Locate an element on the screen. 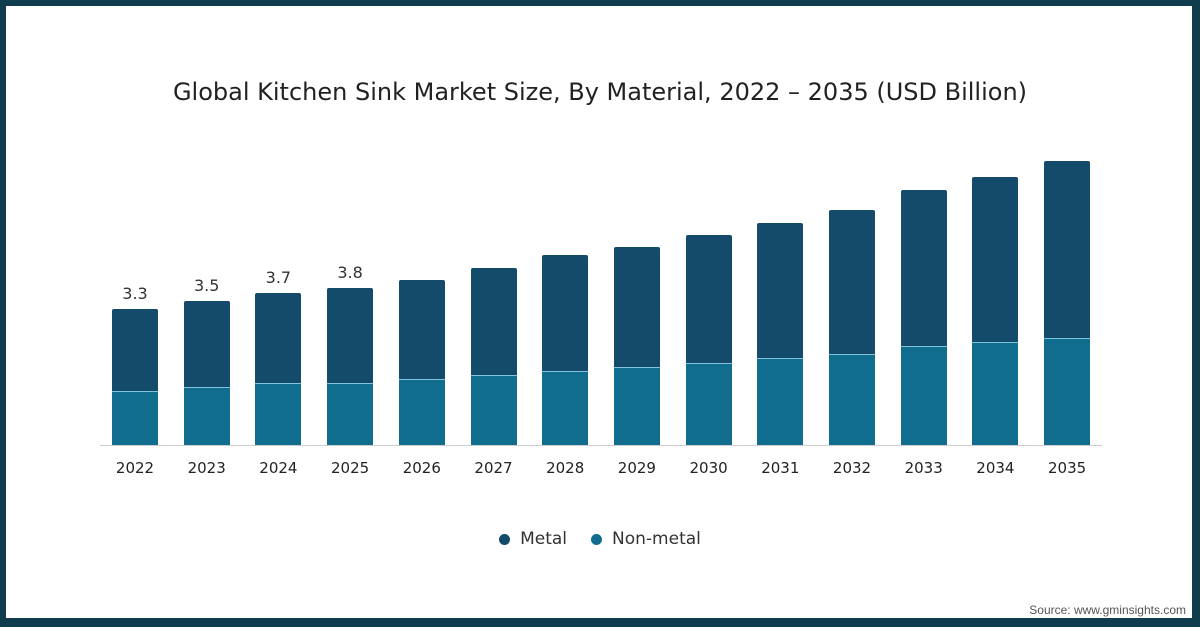  x-tick-label: 2029 is located at coordinates (636, 468).